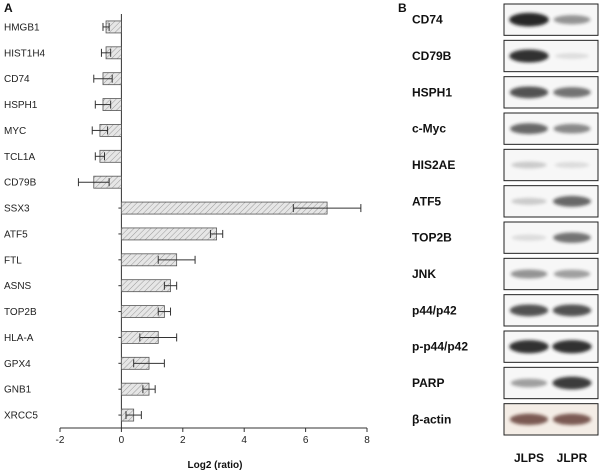  I want to click on blot-band-actin-lane1, so click(529, 419).